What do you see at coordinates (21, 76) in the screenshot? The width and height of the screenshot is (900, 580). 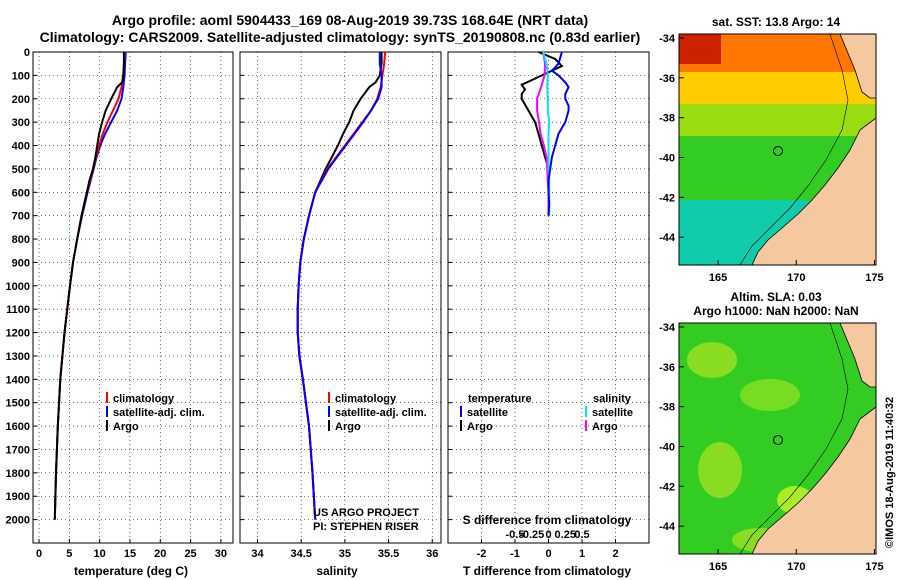 I see `depth-tick-label: 100` at bounding box center [21, 76].